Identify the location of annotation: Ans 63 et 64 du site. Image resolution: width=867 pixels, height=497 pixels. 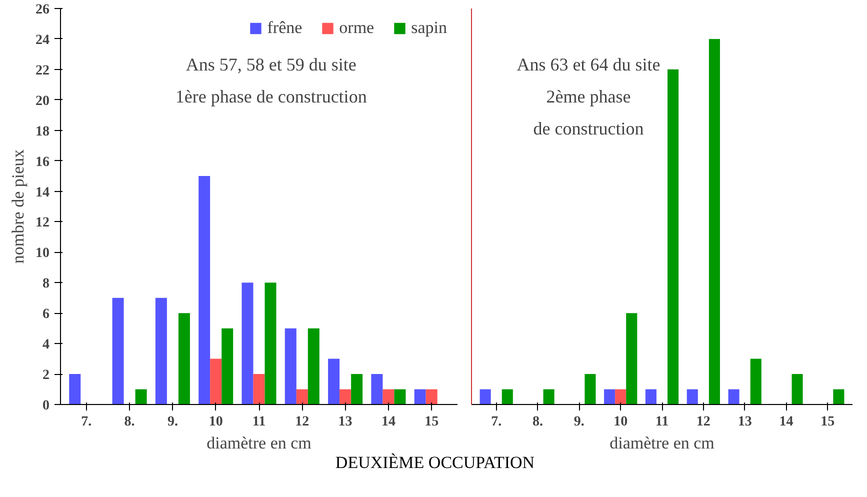
(588, 64).